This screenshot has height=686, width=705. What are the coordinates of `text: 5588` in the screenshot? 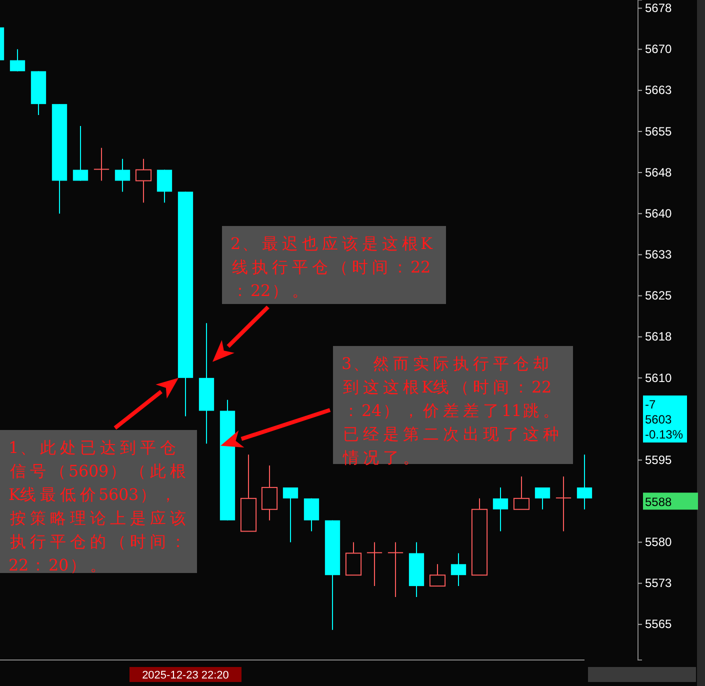 It's located at (658, 501).